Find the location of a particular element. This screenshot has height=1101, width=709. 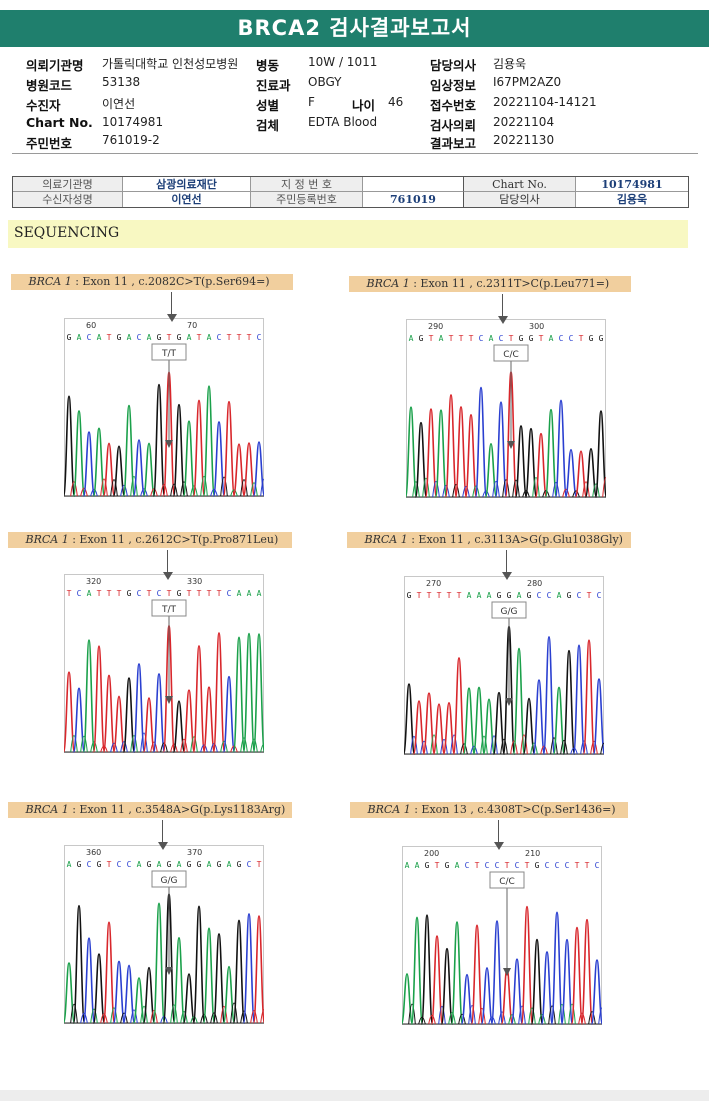

position-number: 300 is located at coordinates (536, 326).